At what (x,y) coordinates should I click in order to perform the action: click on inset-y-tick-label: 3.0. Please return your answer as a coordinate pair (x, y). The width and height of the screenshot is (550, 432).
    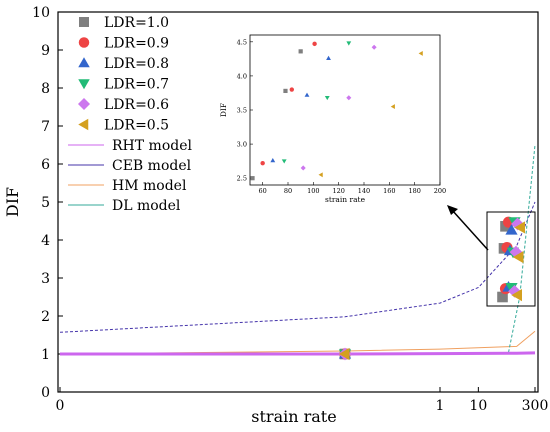
    Looking at the image, I should click on (242, 145).